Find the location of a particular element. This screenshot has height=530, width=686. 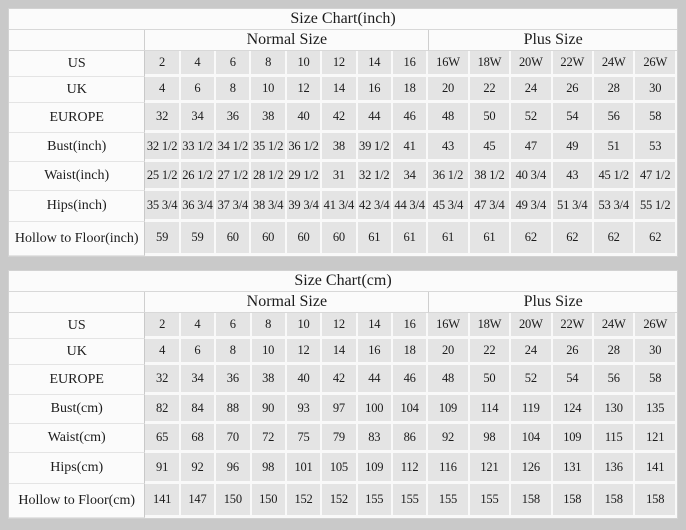

size-value-cell: 97 is located at coordinates (340, 409).